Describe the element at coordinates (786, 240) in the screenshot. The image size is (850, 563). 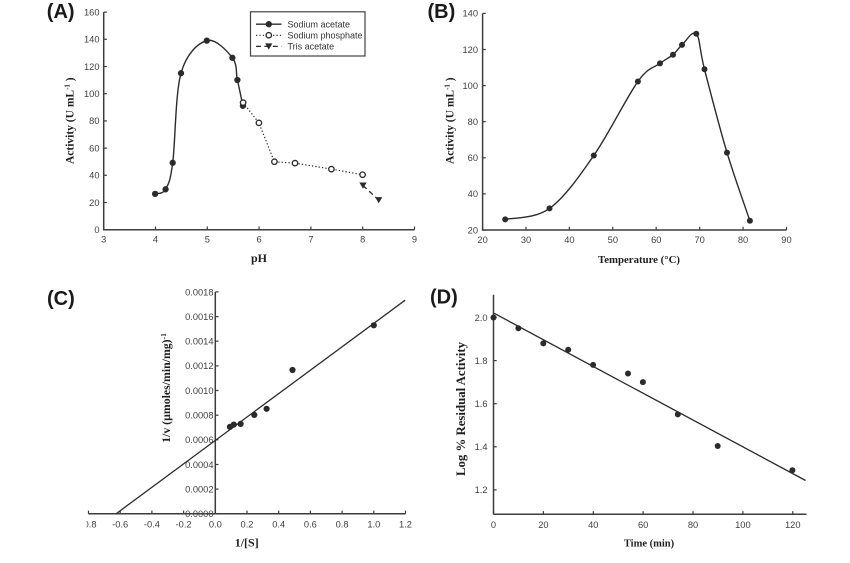
I see `svg-text: 90` at that location.